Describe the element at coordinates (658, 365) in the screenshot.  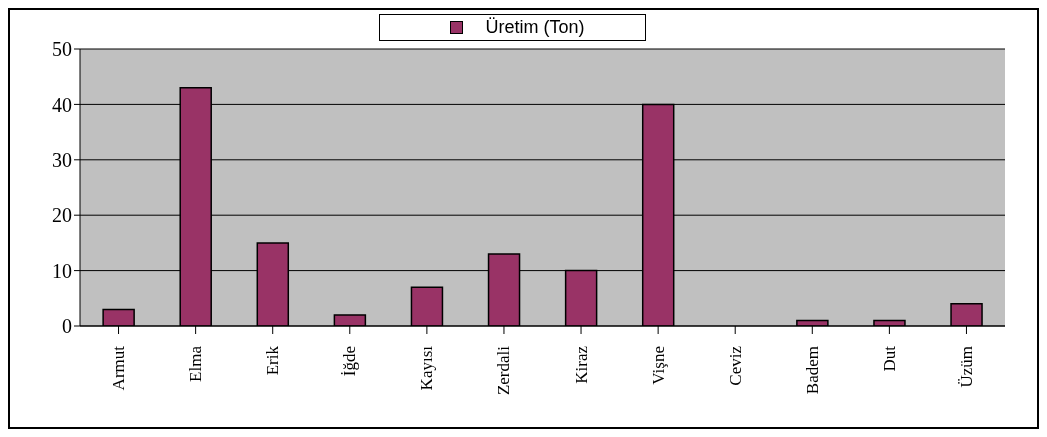
I see `x-tick-label: Vişne` at that location.